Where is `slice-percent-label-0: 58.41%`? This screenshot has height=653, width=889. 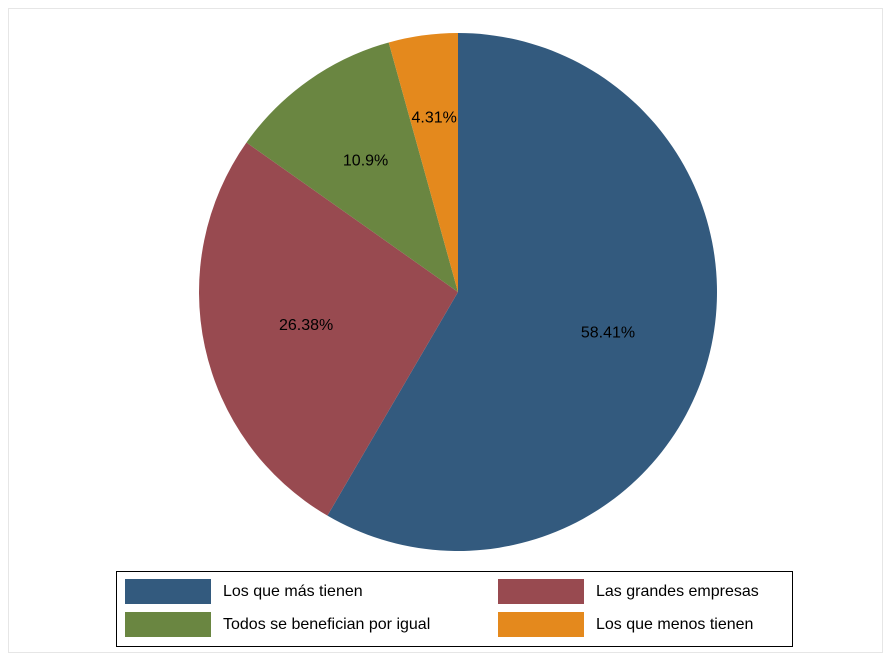 slice-percent-label-0: 58.41% is located at coordinates (608, 333).